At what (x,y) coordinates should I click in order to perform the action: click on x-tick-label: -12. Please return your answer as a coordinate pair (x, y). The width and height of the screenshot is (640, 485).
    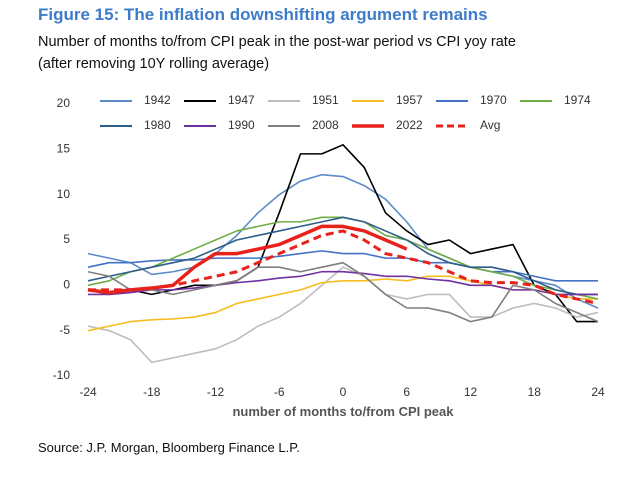
    Looking at the image, I should click on (216, 392).